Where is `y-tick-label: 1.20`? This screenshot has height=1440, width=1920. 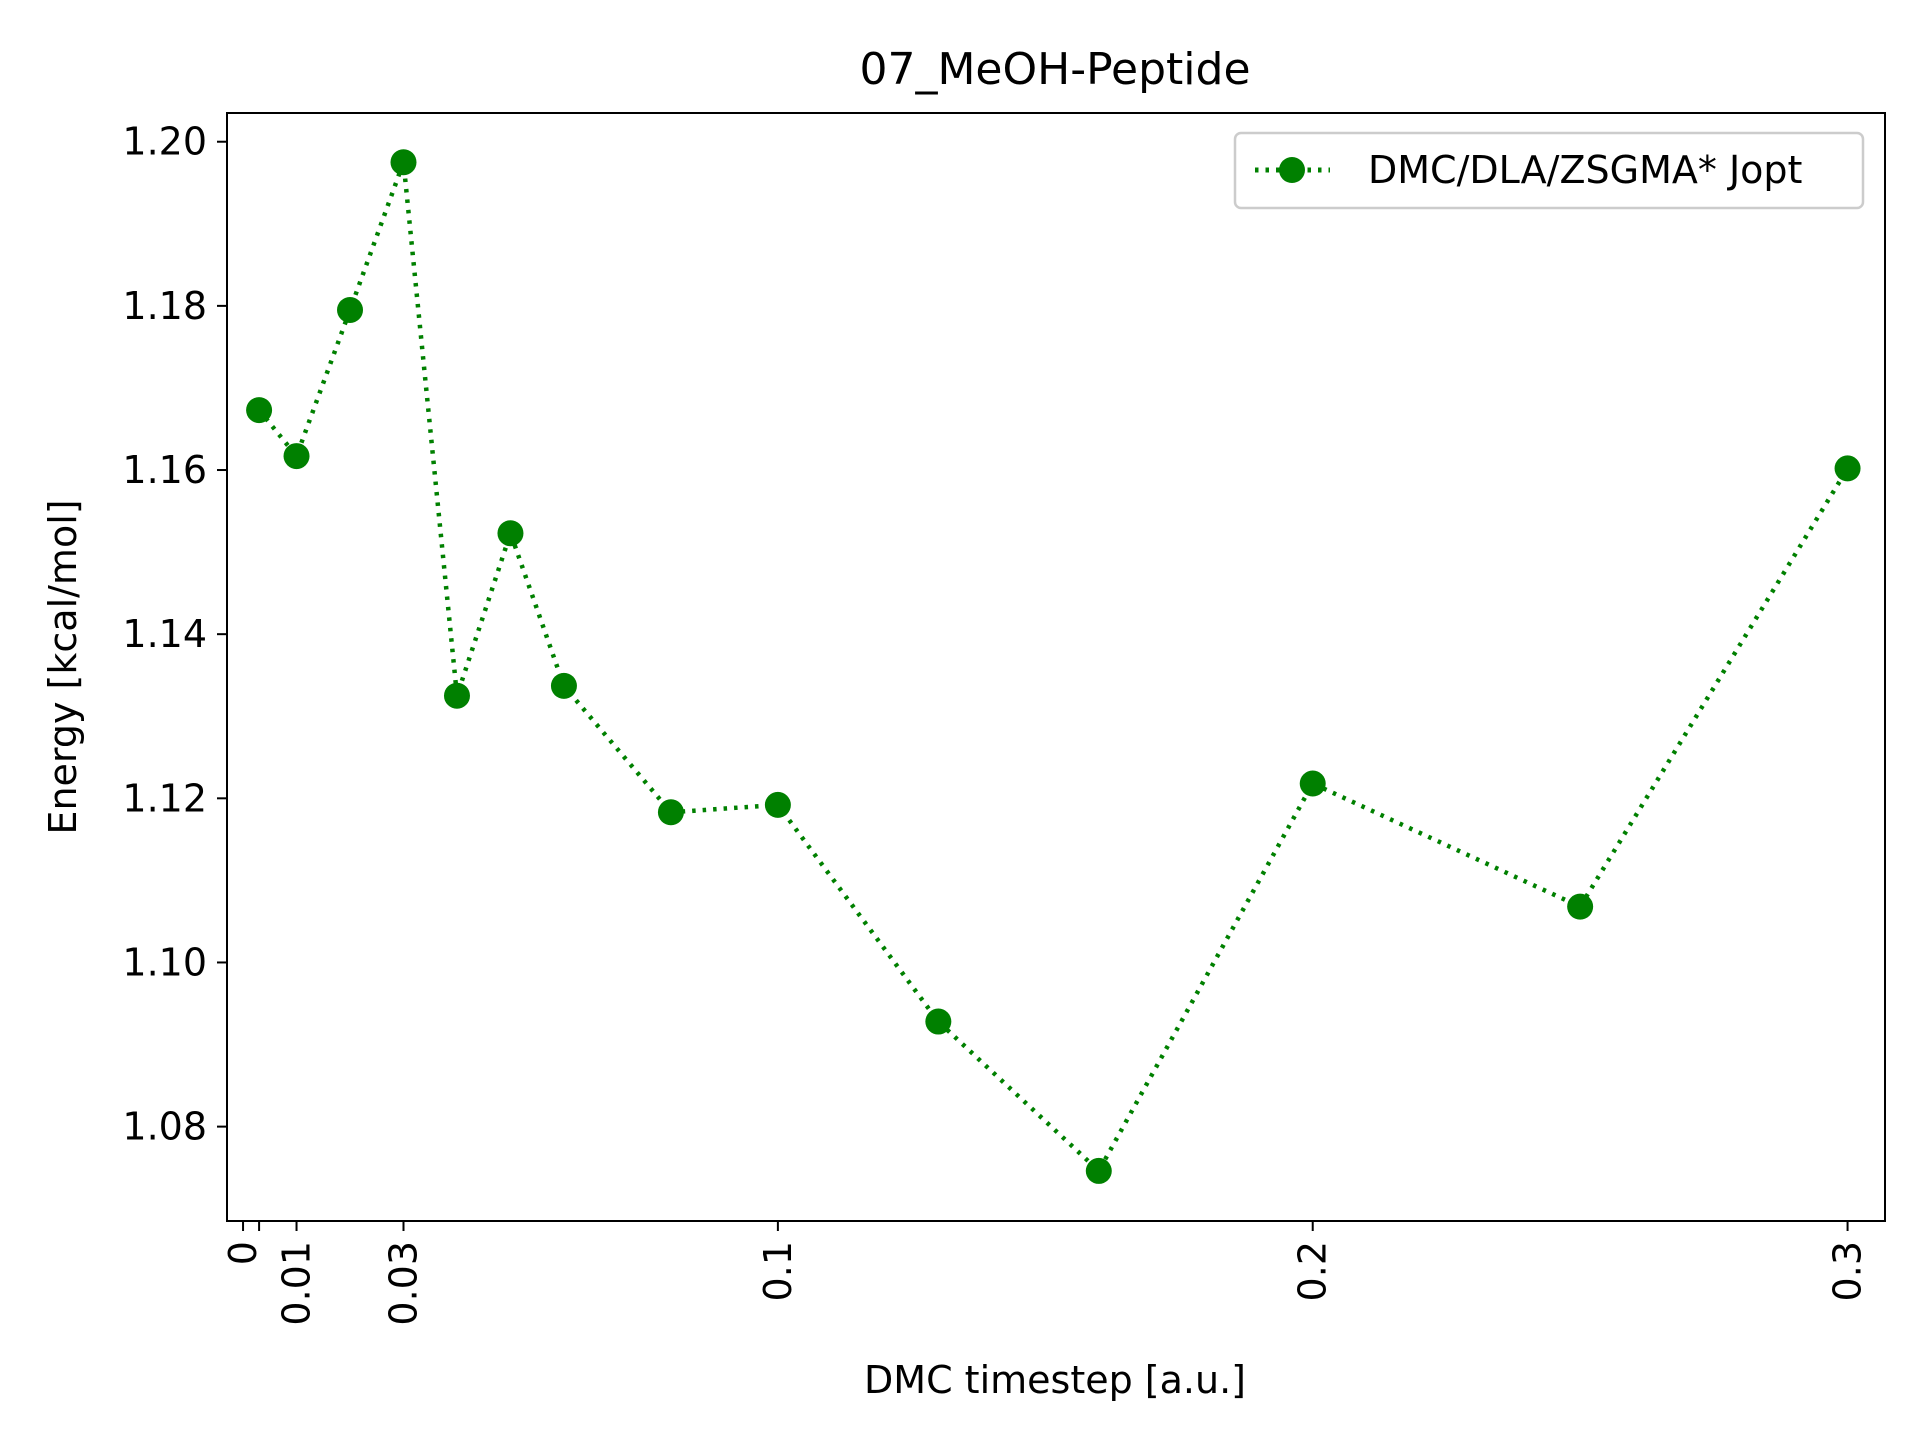 y-tick-label: 1.20 is located at coordinates (164, 142).